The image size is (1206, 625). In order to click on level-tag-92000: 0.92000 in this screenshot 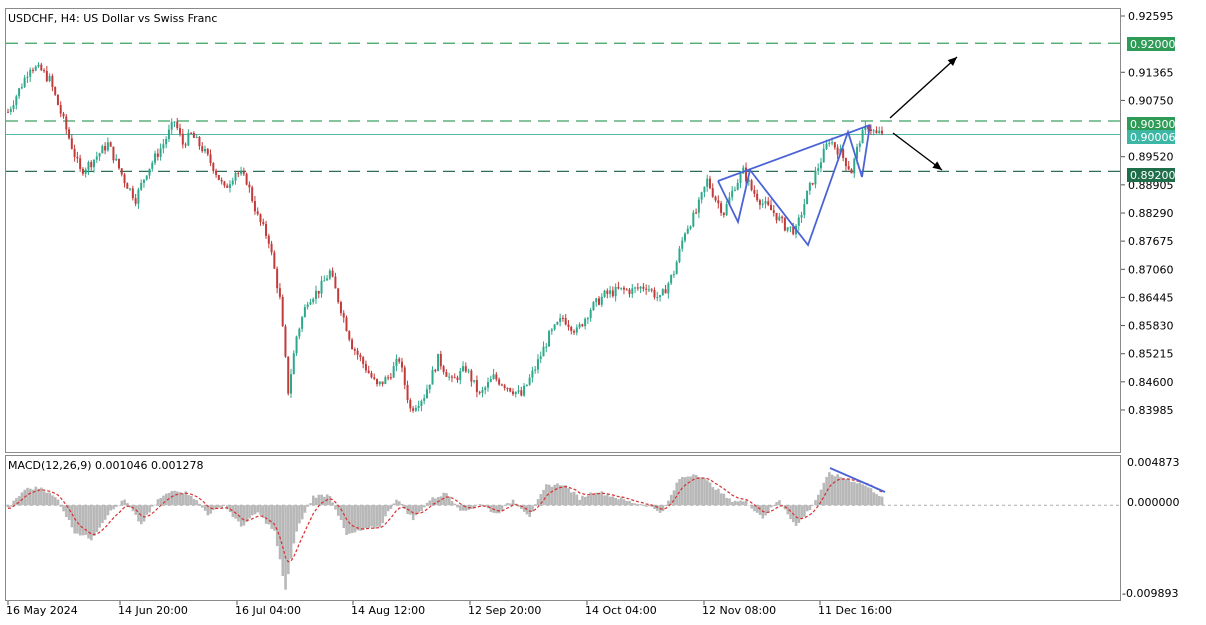, I will do `click(1151, 44)`.